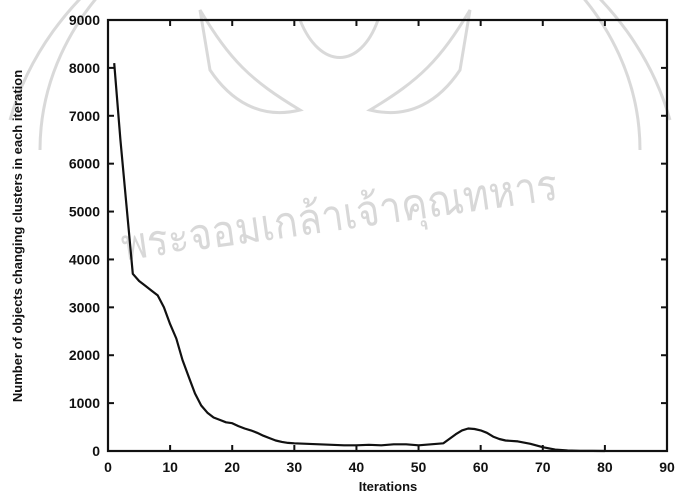  What do you see at coordinates (481, 467) in the screenshot?
I see `x-tick-label: 60` at bounding box center [481, 467].